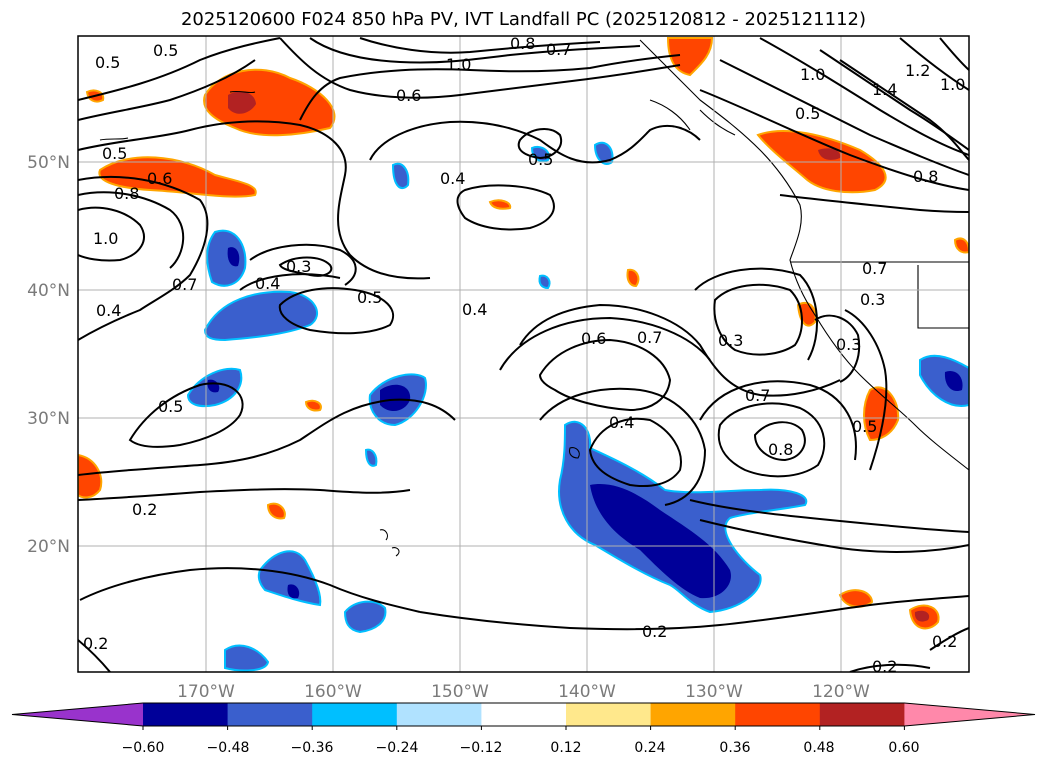 The height and width of the screenshot is (765, 1047). Describe the element at coordinates (397, 748) in the screenshot. I see `colorbar-tick: −0.24` at that location.